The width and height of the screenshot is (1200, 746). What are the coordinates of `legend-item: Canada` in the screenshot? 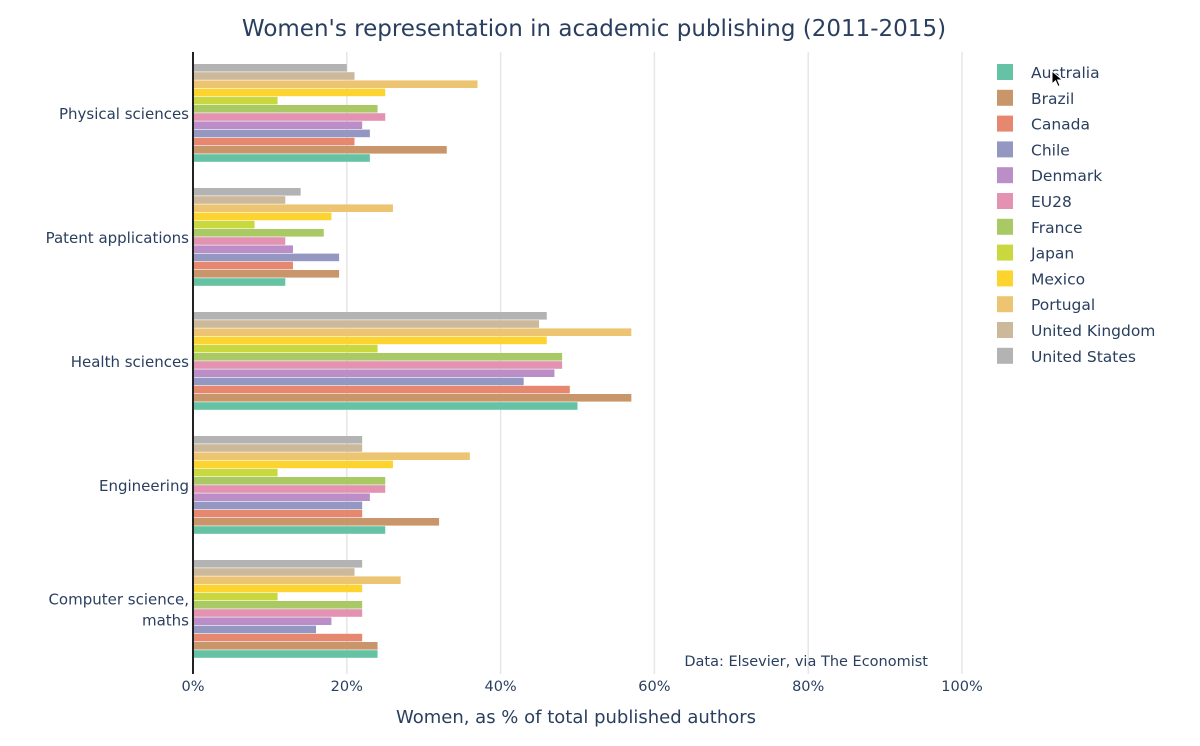 It's located at (1043, 124).